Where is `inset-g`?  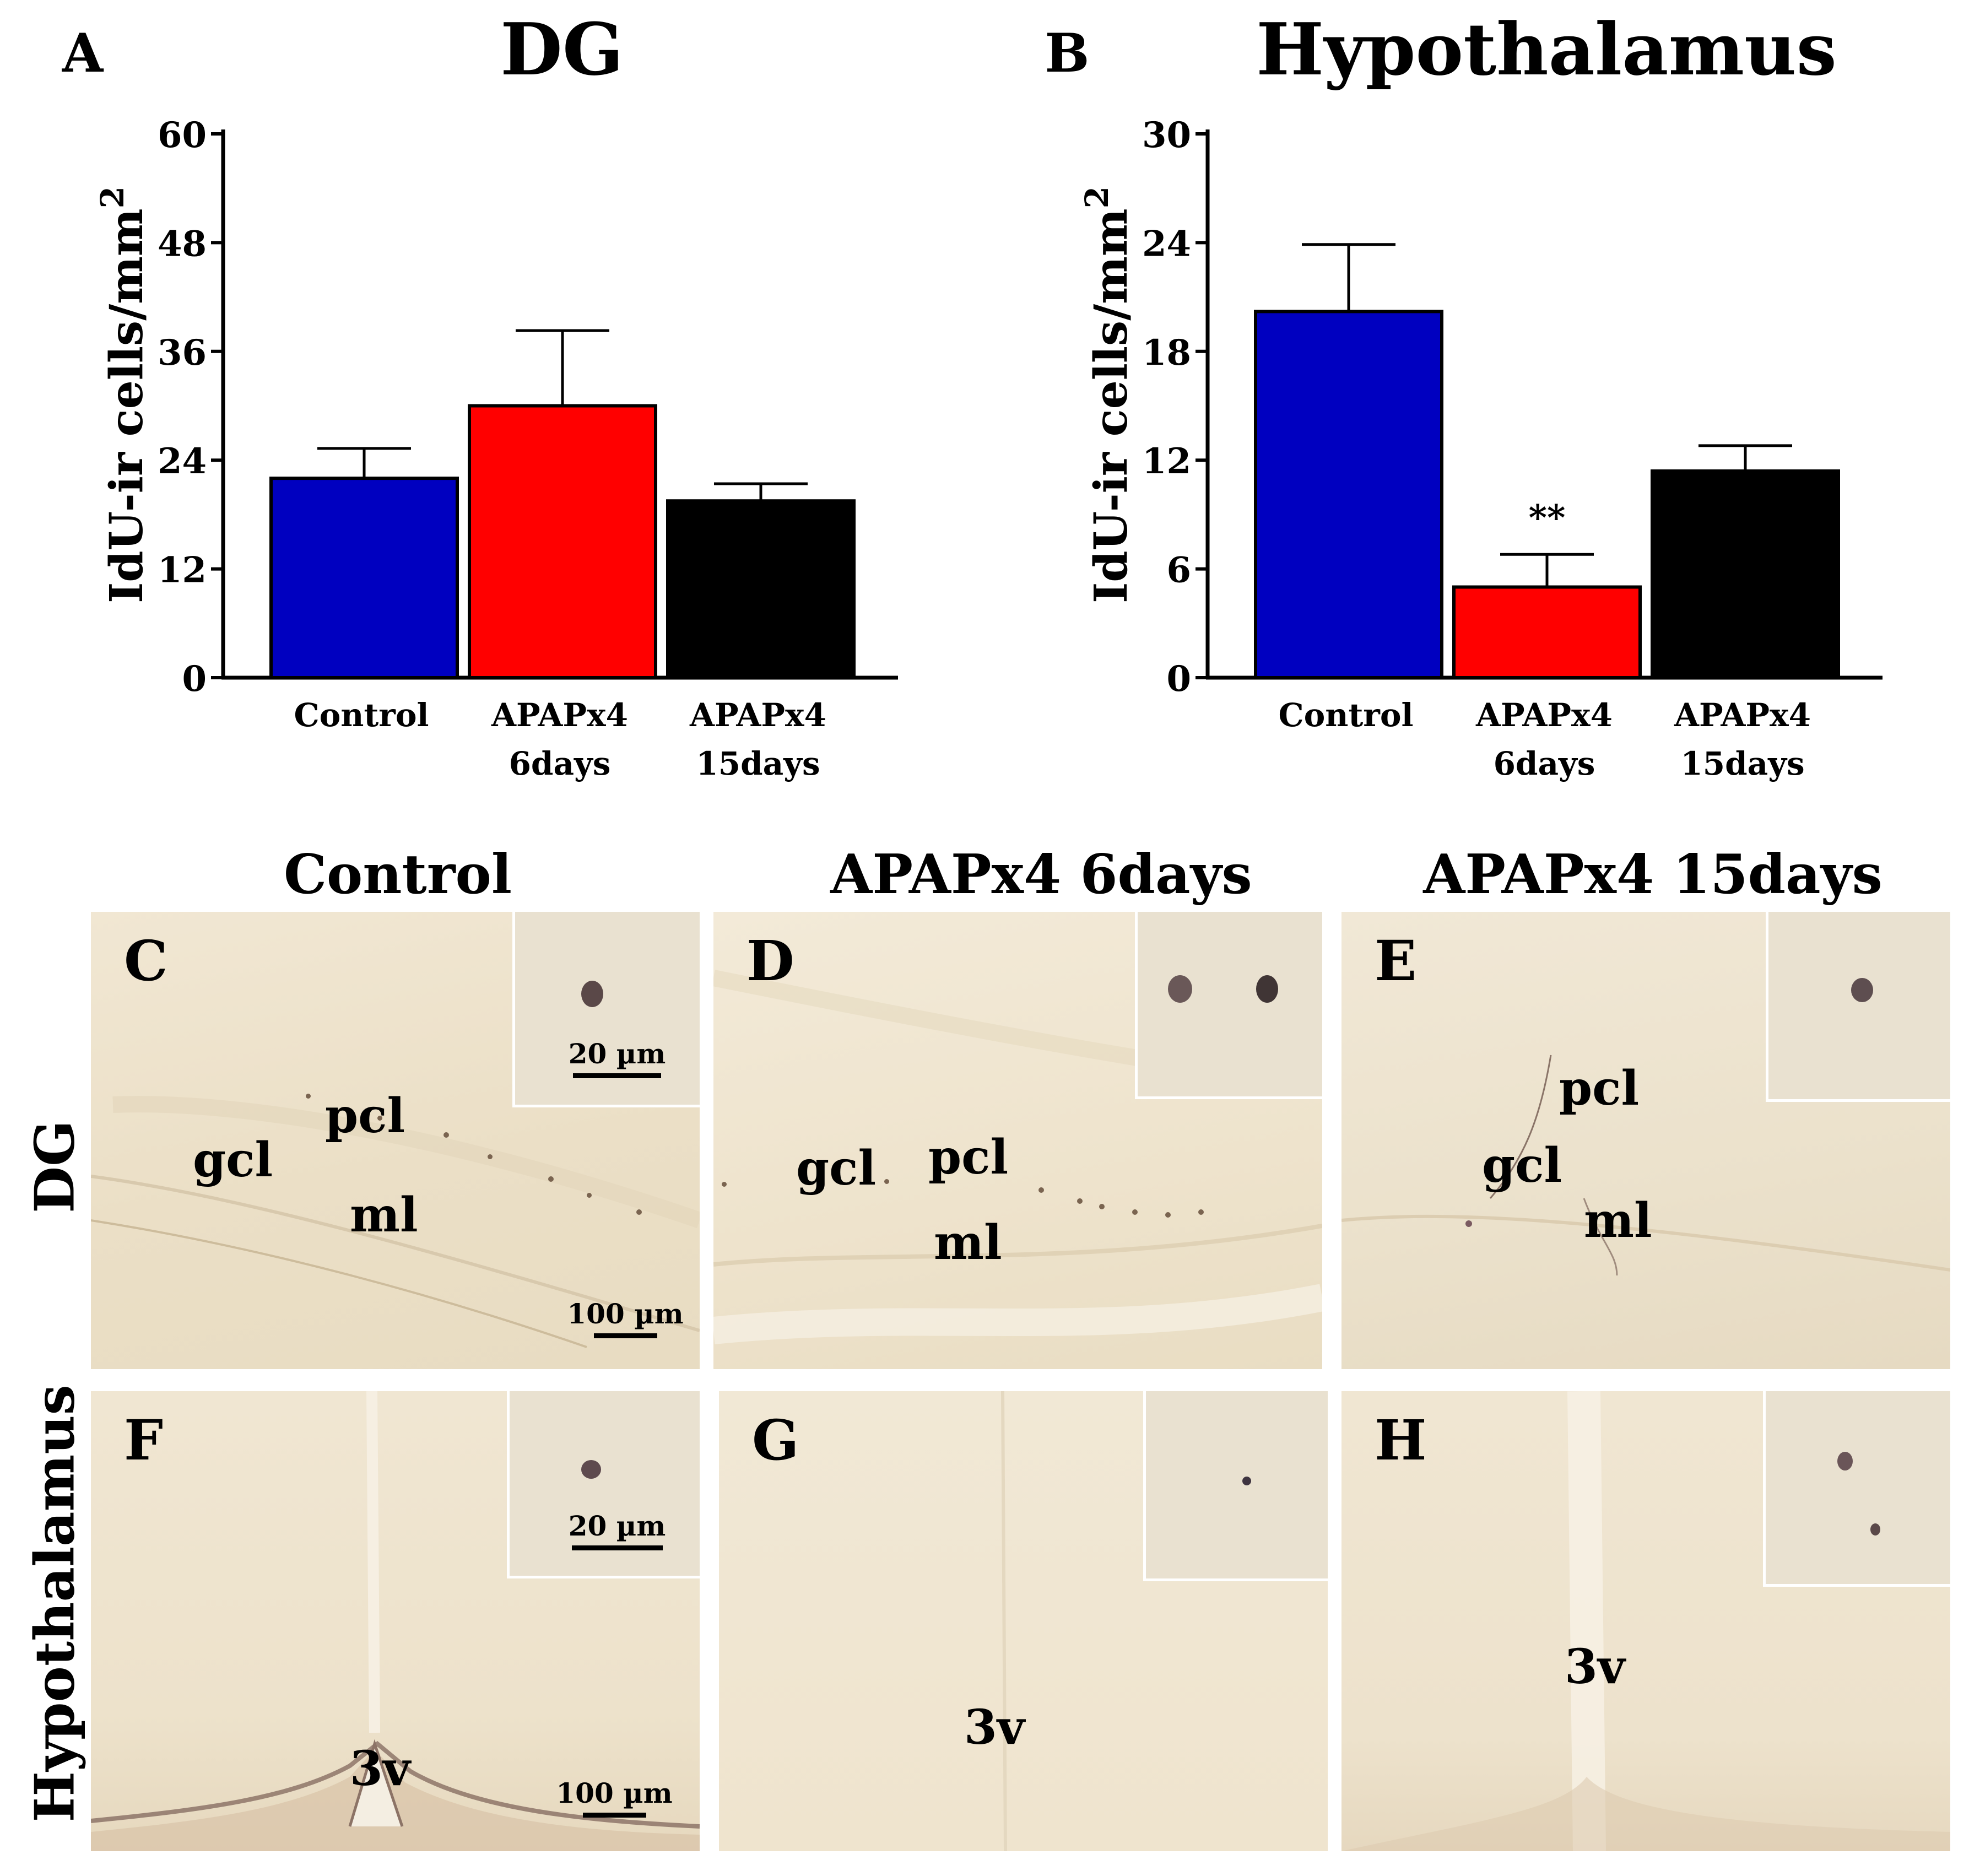 inset-g is located at coordinates (1235, 1486).